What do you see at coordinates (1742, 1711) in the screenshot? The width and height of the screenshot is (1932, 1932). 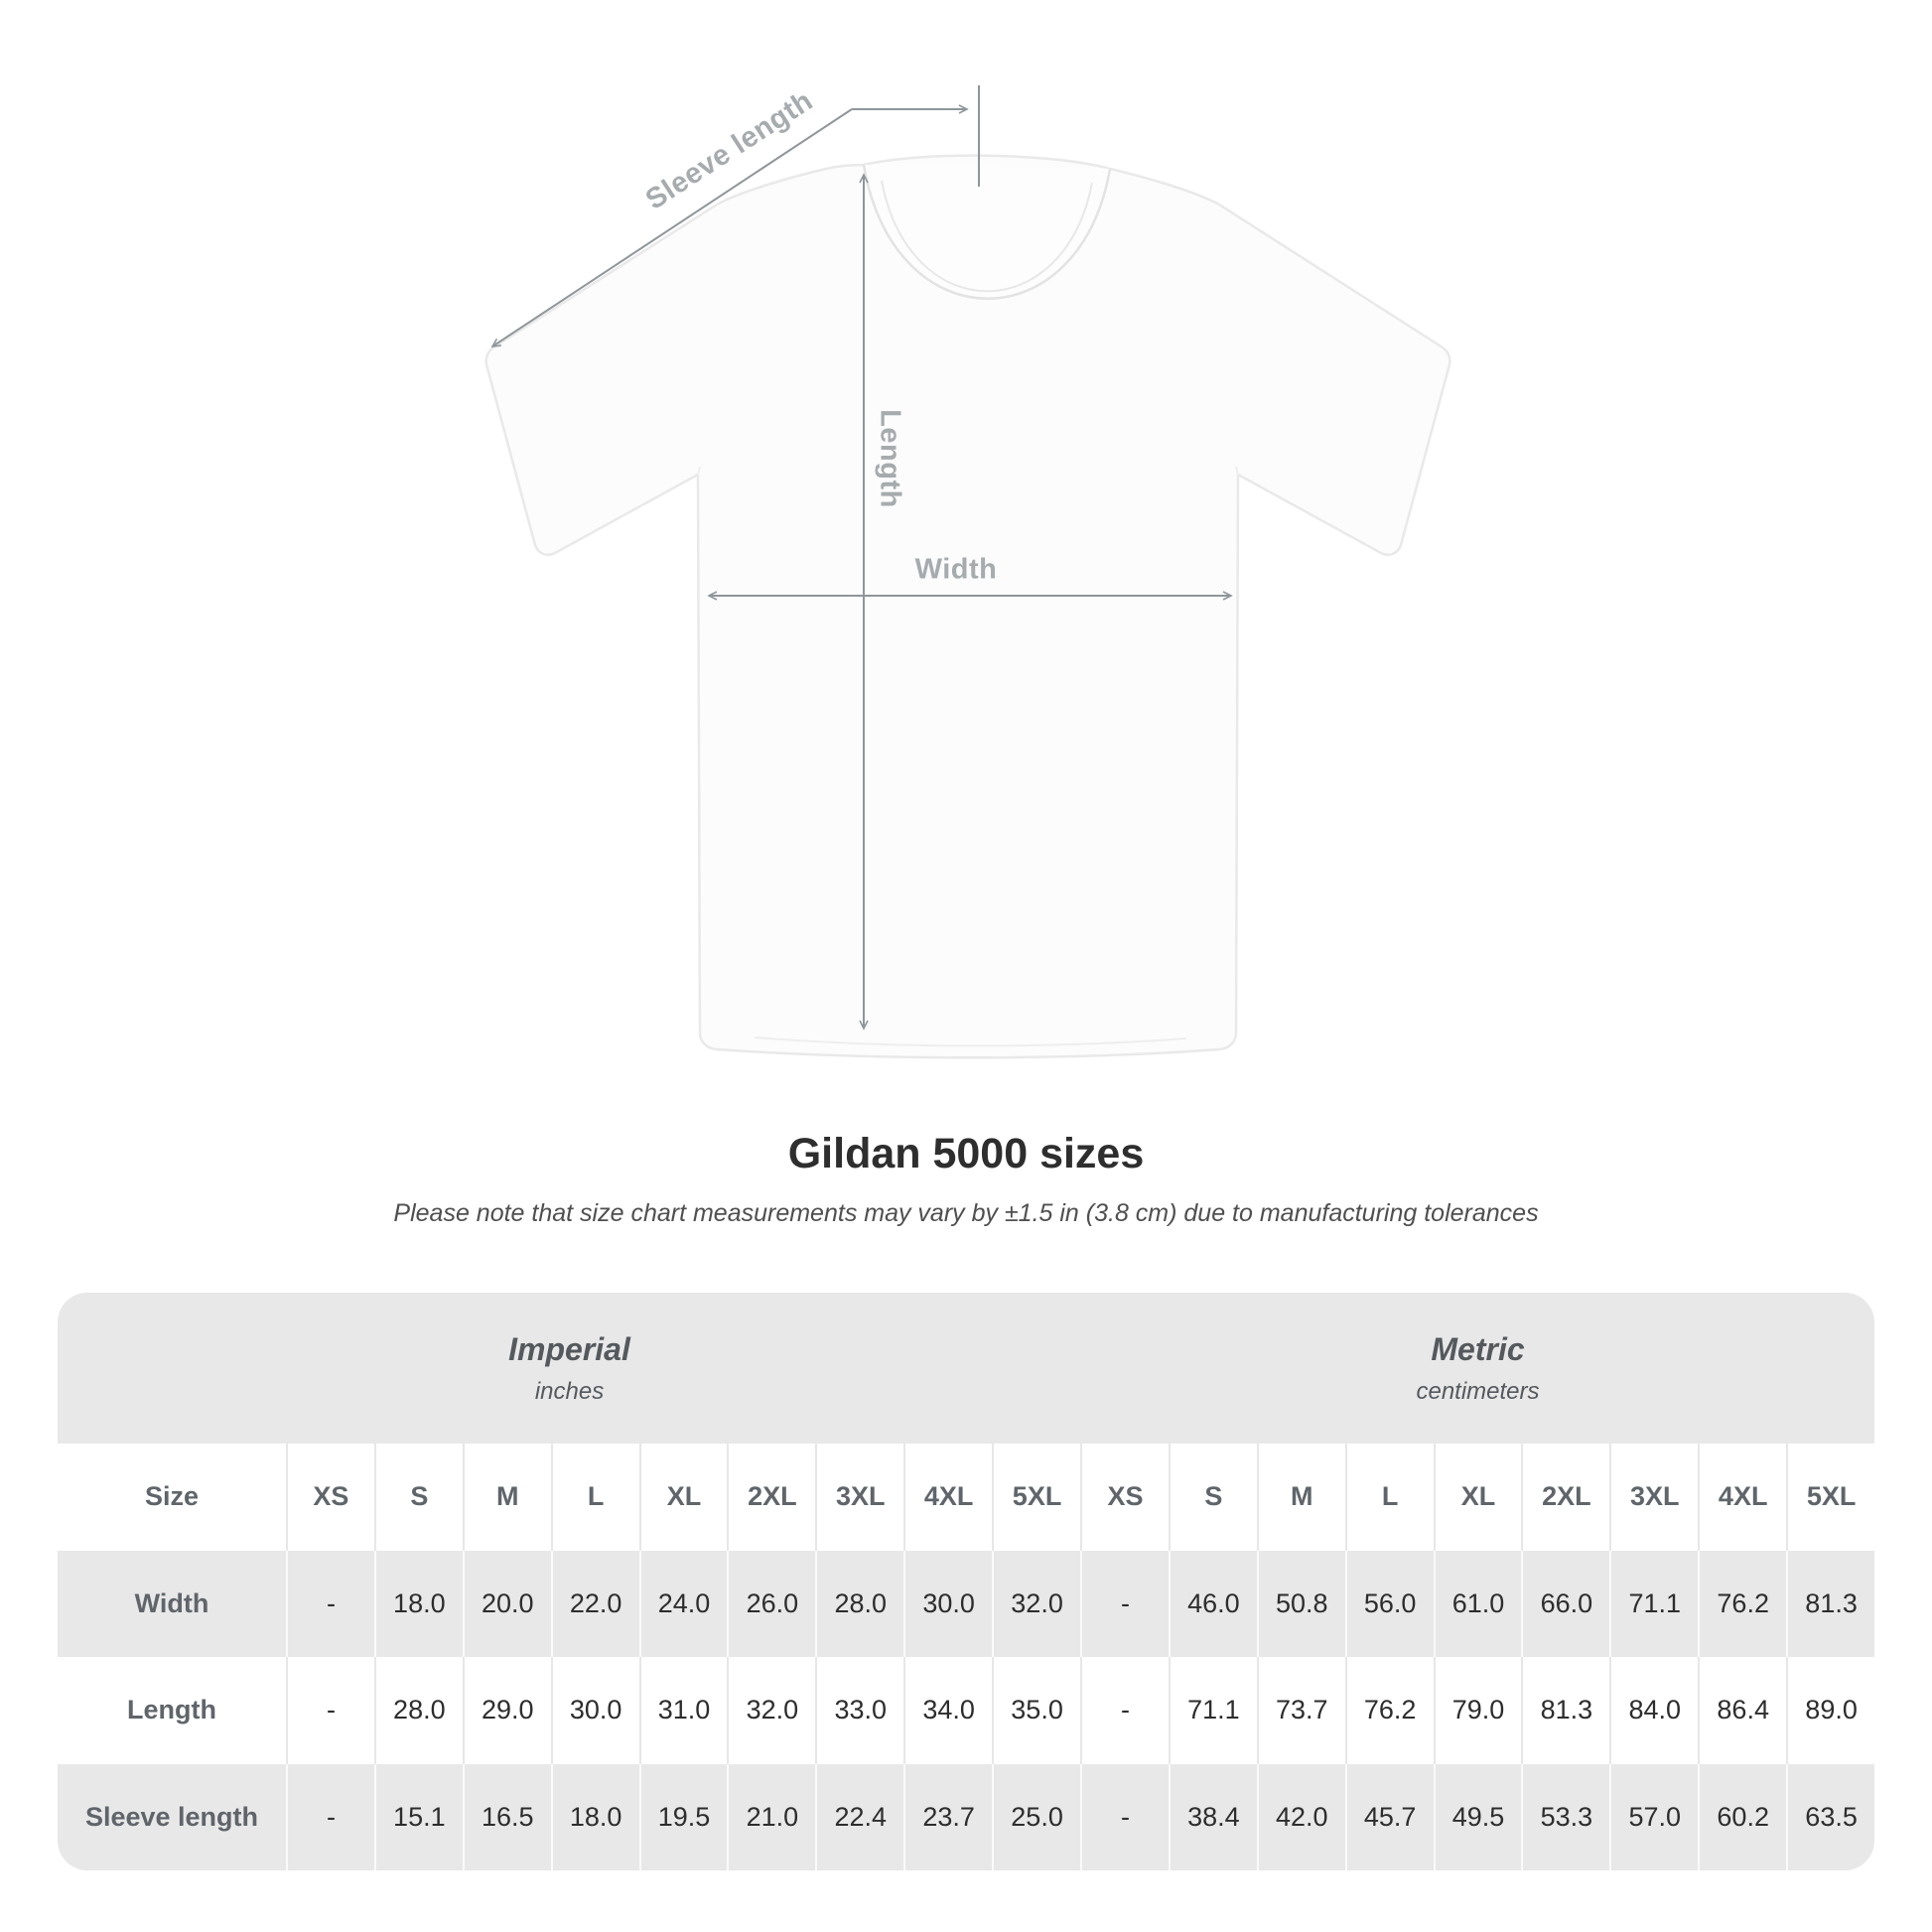 I see `table-cell: 86.4` at bounding box center [1742, 1711].